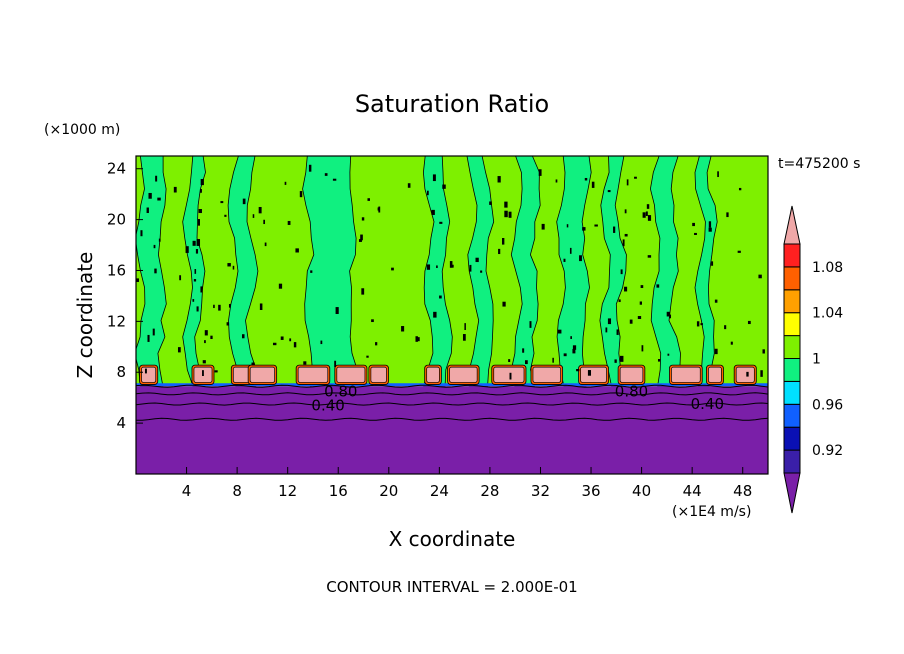 Image resolution: width=904 pixels, height=654 pixels. Describe the element at coordinates (540, 491) in the screenshot. I see `x-tick-label: 32` at that location.